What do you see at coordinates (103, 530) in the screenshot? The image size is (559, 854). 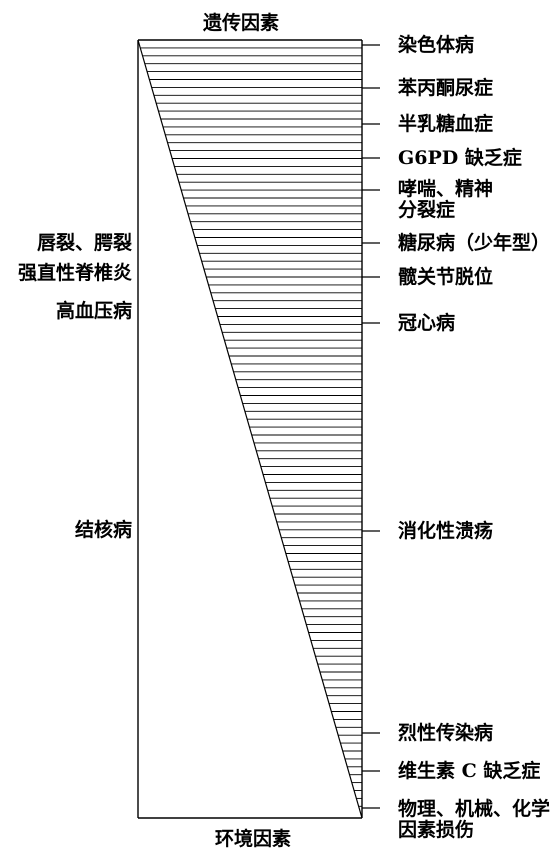 I see `left-label-tuberculosis: 结核病` at bounding box center [103, 530].